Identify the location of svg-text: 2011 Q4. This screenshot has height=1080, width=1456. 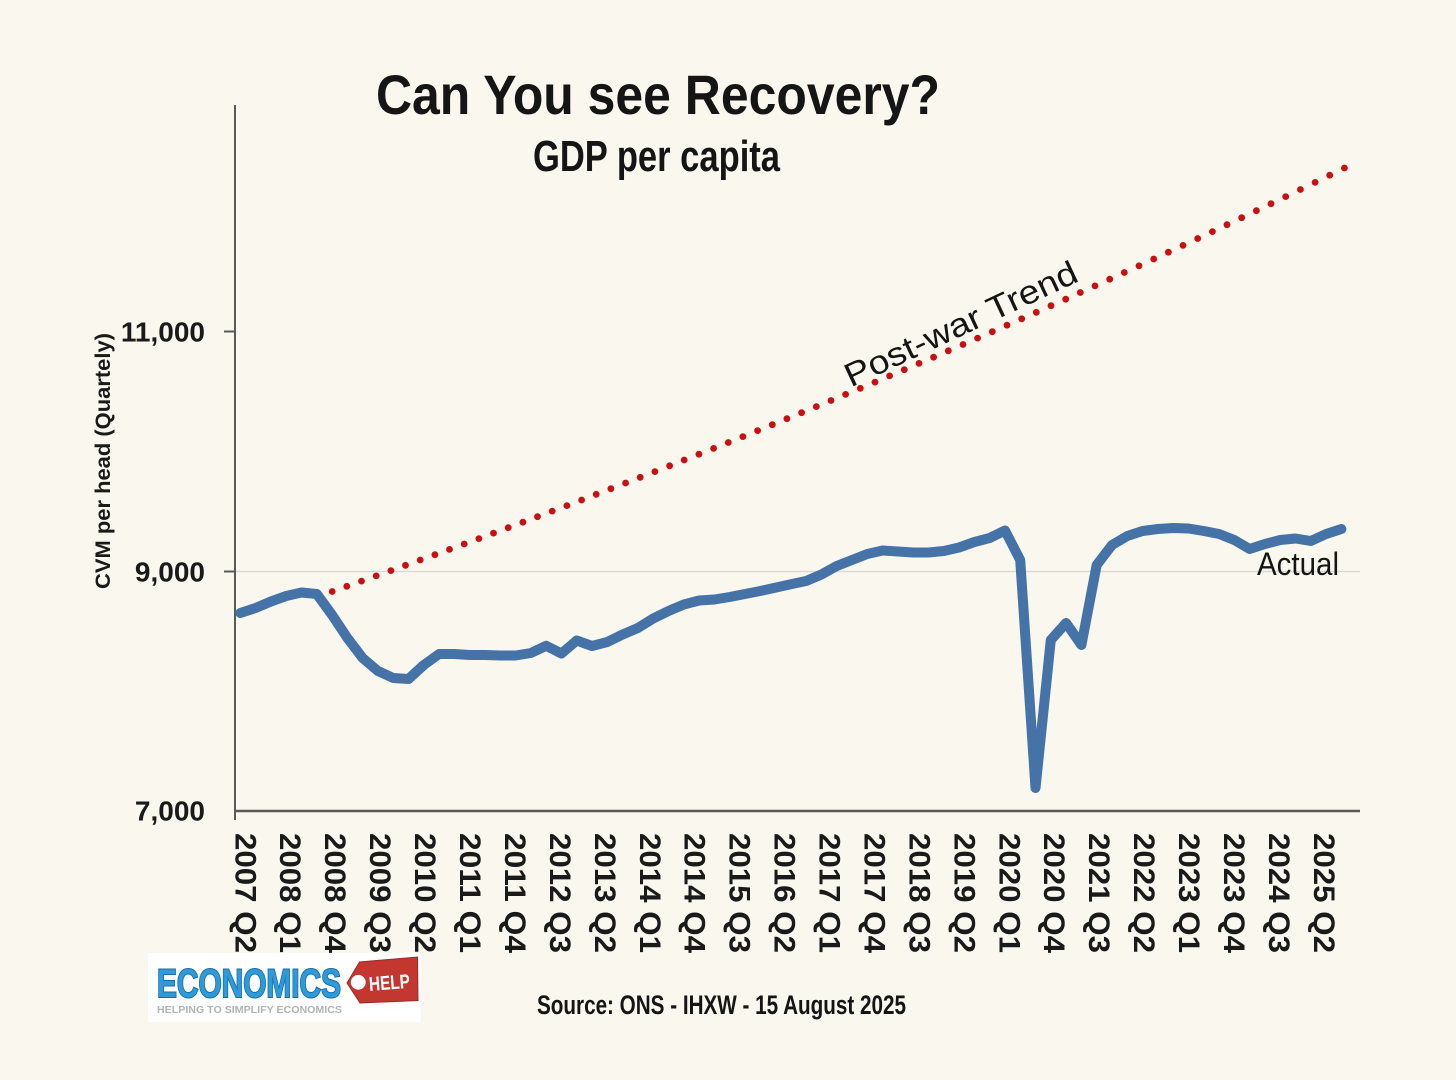
(514, 893).